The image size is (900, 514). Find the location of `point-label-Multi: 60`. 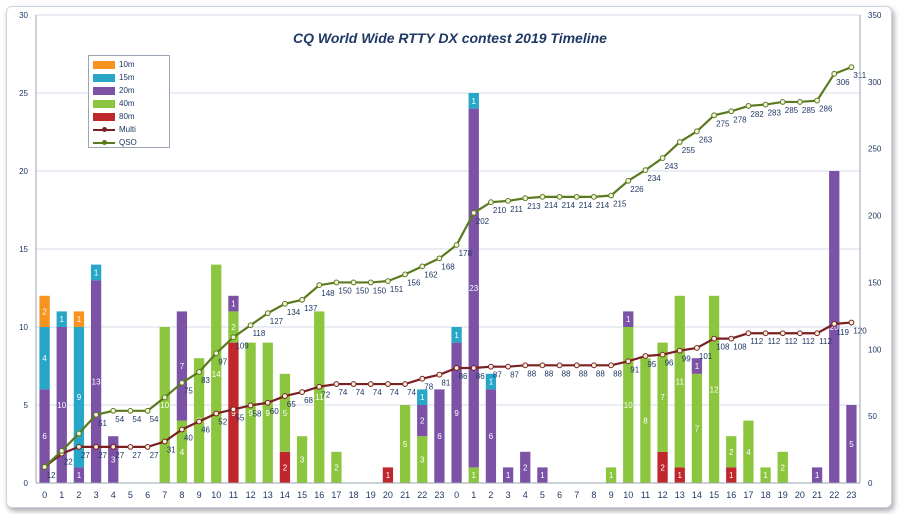

point-label-Multi: 60 is located at coordinates (274, 411).